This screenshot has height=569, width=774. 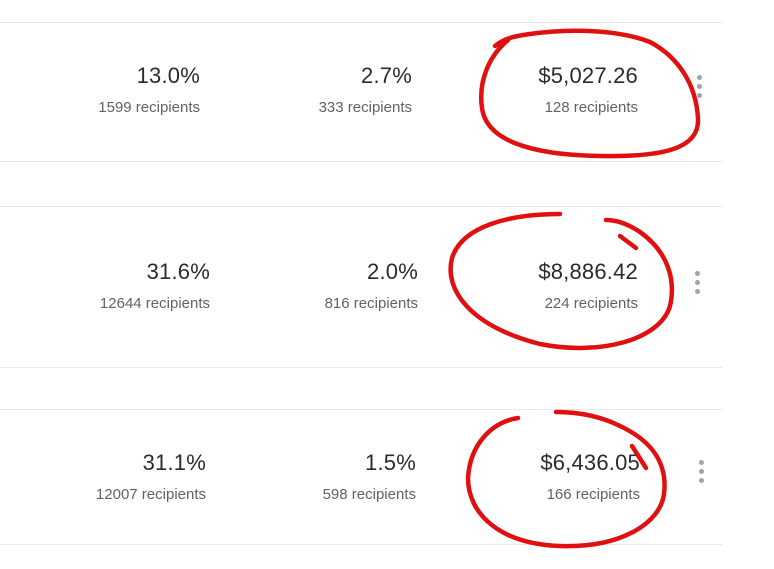 What do you see at coordinates (588, 271) in the screenshot?
I see `revenue-value: $8,886.42` at bounding box center [588, 271].